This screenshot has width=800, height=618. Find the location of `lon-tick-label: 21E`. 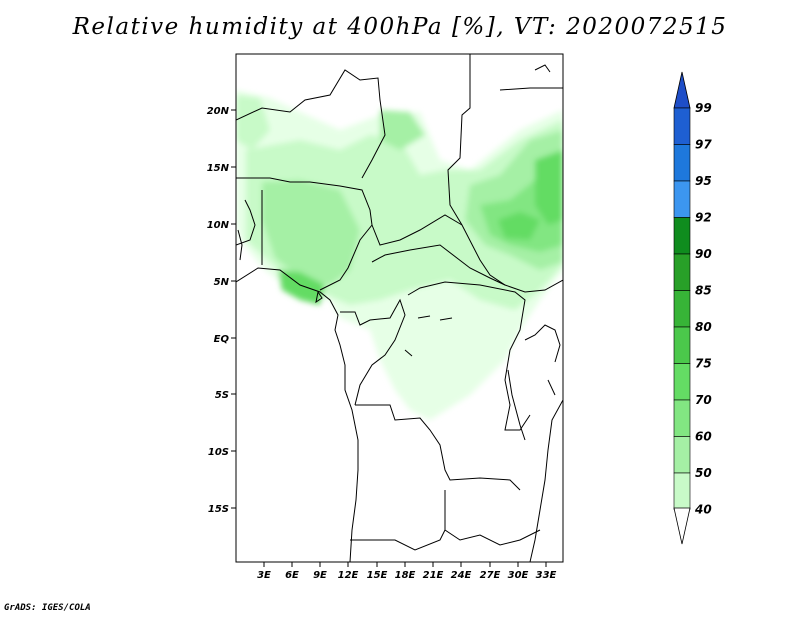

lon-tick-label: 21E is located at coordinates (433, 575).